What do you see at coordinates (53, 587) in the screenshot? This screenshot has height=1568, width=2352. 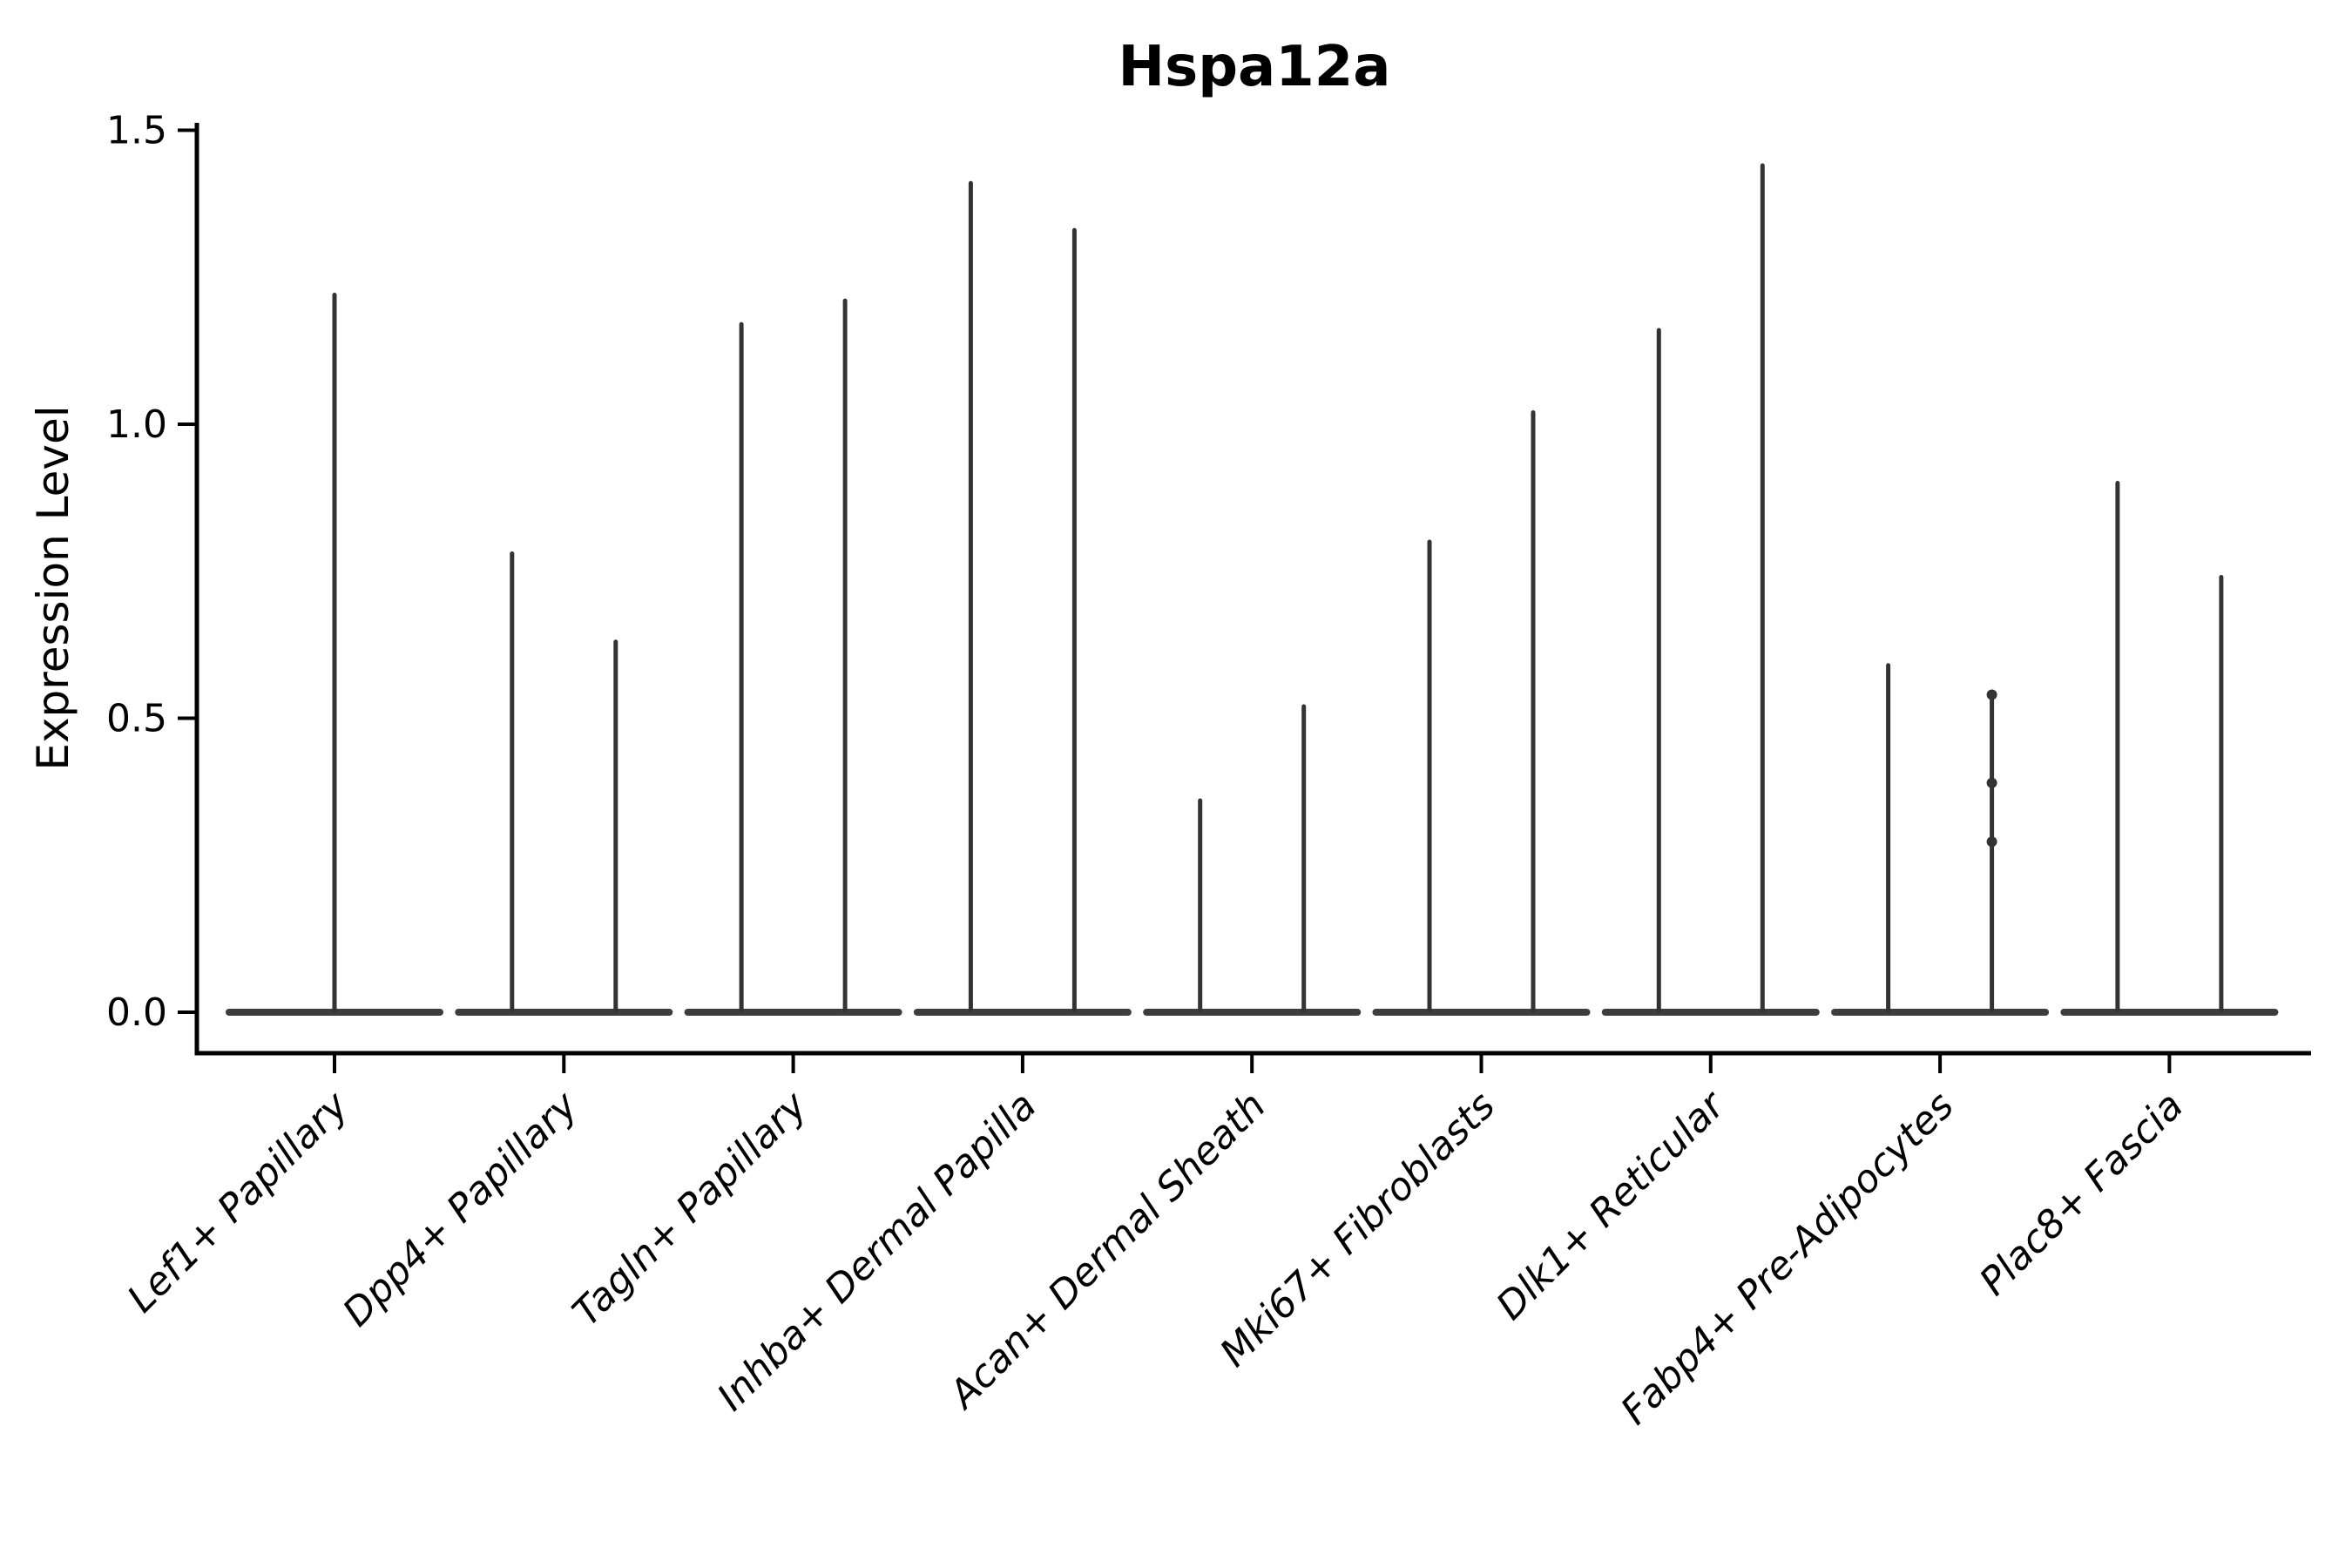 I see `y-axis-label: Expression Level` at bounding box center [53, 587].